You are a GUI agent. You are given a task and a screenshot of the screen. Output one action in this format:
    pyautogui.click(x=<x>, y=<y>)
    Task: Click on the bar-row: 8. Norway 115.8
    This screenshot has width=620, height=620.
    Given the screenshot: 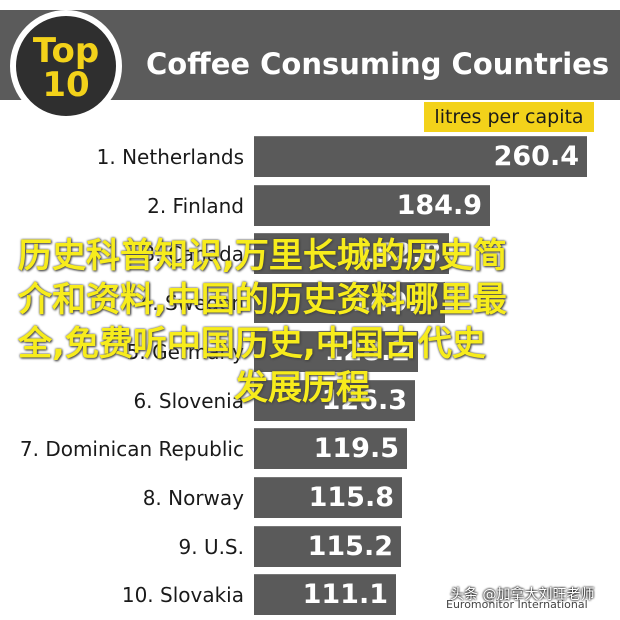 What is the action you would take?
    pyautogui.click(x=310, y=498)
    